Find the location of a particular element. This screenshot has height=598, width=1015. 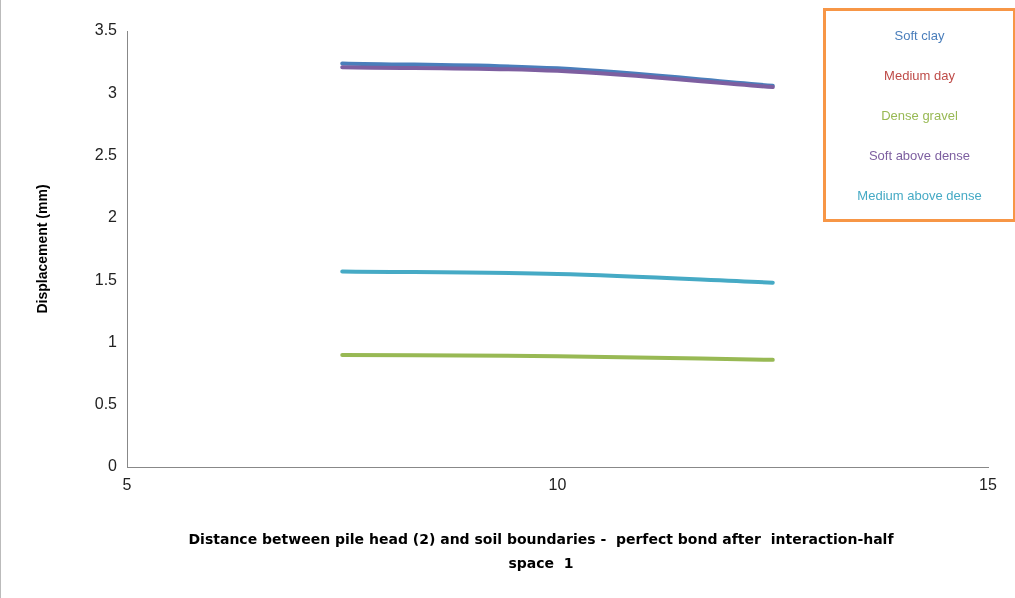

y-axis-title: Displacement (mm) is located at coordinates (42, 249).